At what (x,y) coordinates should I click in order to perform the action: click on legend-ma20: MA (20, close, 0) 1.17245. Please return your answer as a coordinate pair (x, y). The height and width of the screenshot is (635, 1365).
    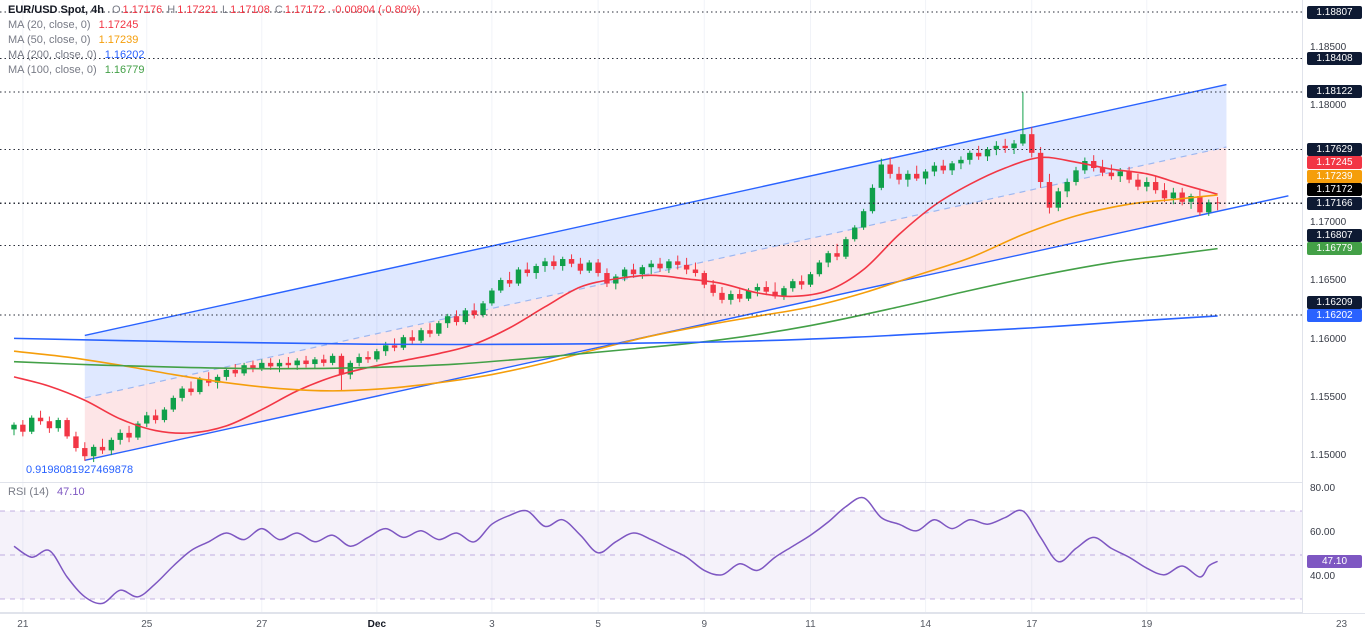
    Looking at the image, I should click on (73, 25).